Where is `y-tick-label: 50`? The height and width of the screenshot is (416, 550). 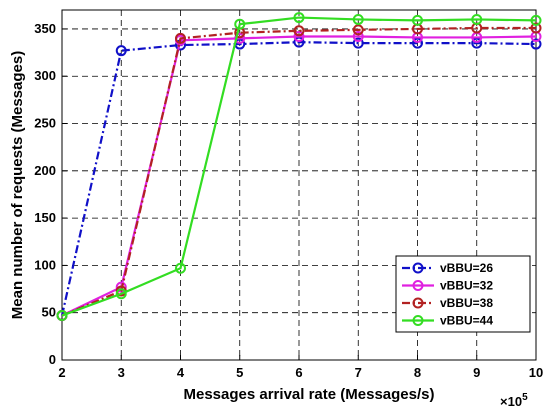 y-tick-label: 50 is located at coordinates (49, 312).